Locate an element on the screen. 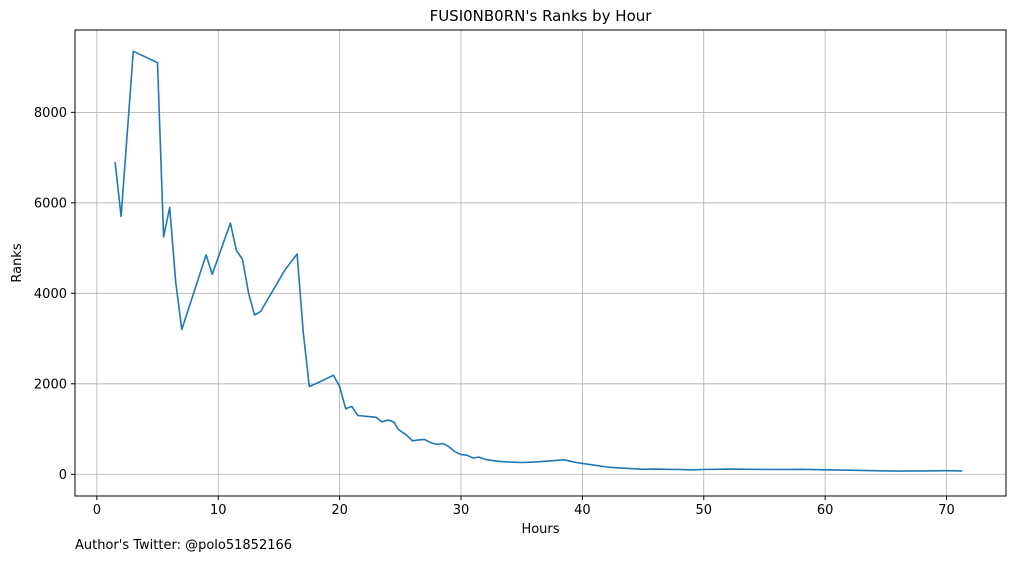 The height and width of the screenshot is (562, 1014). x-tick-label: 10 is located at coordinates (218, 510).